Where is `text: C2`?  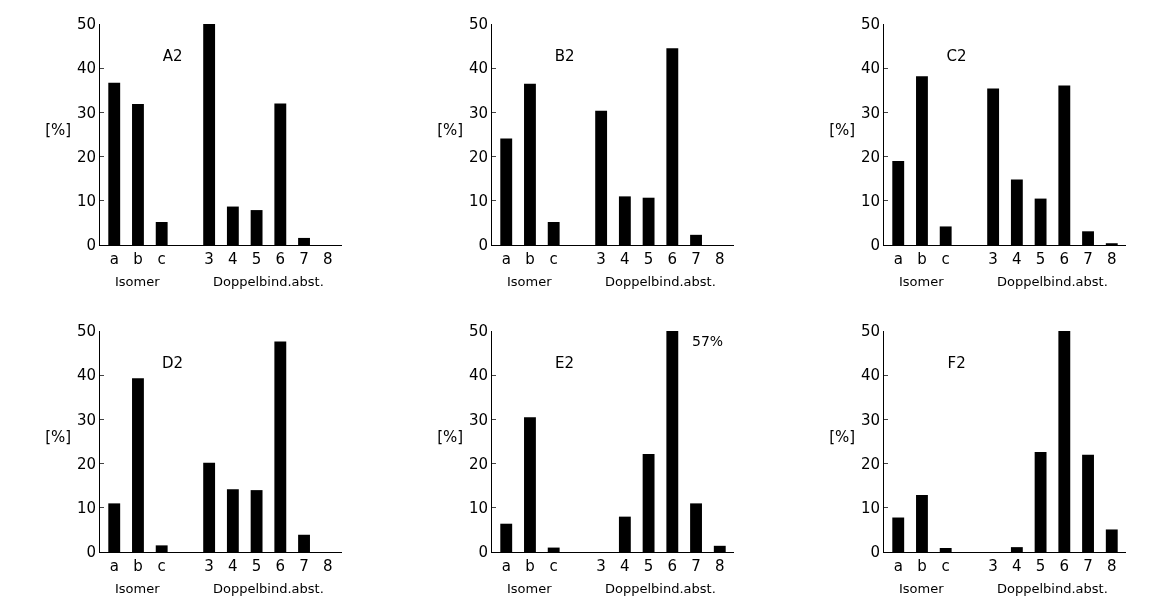
text: C2 is located at coordinates (956, 56).